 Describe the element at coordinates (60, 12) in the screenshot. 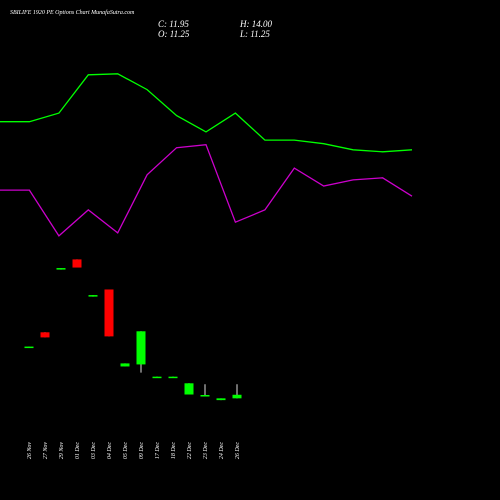

I see `chart-title: SBILIFE 1920 PE Options Chart Munafa` at that location.